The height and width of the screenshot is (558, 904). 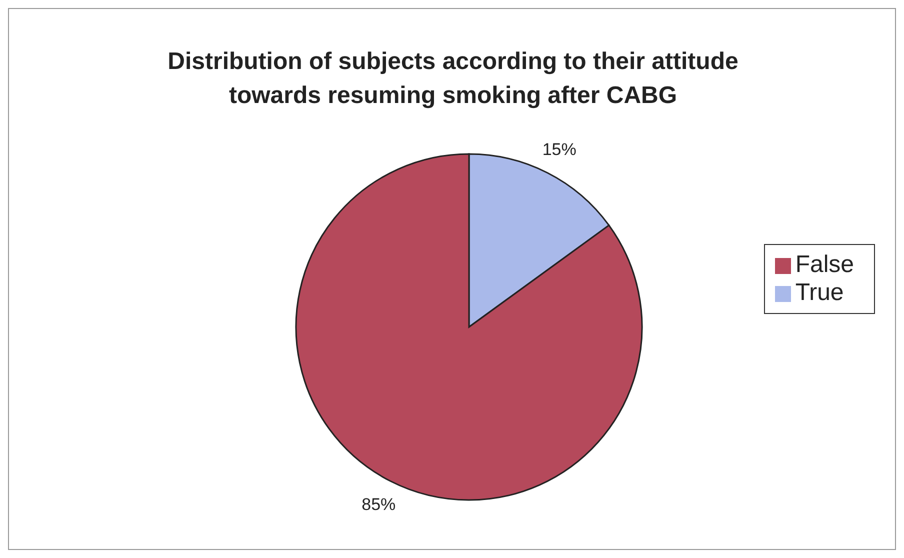 What do you see at coordinates (379, 504) in the screenshot?
I see `data-label: 85%` at bounding box center [379, 504].